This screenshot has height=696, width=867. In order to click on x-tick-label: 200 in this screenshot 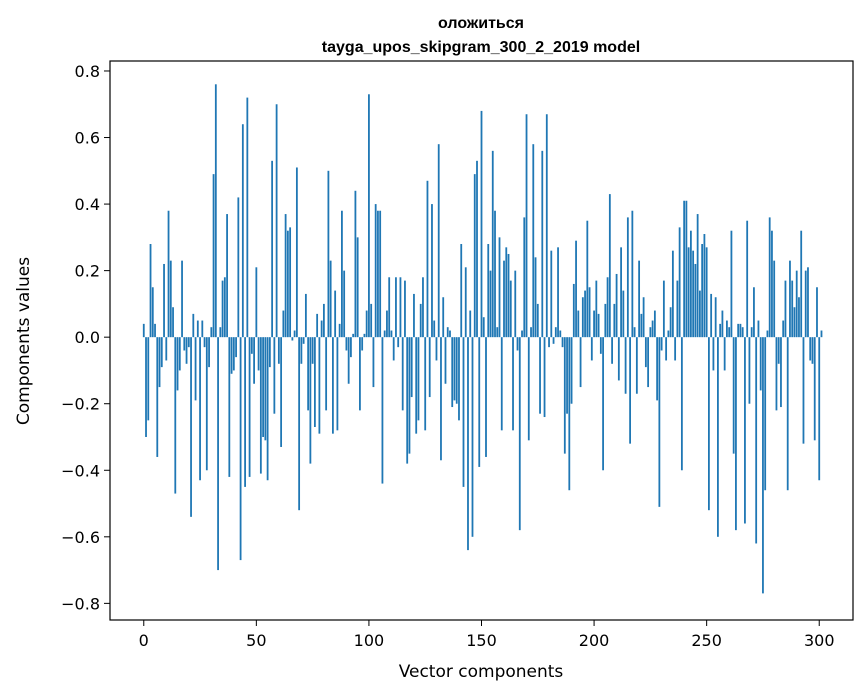, I will do `click(594, 640)`.